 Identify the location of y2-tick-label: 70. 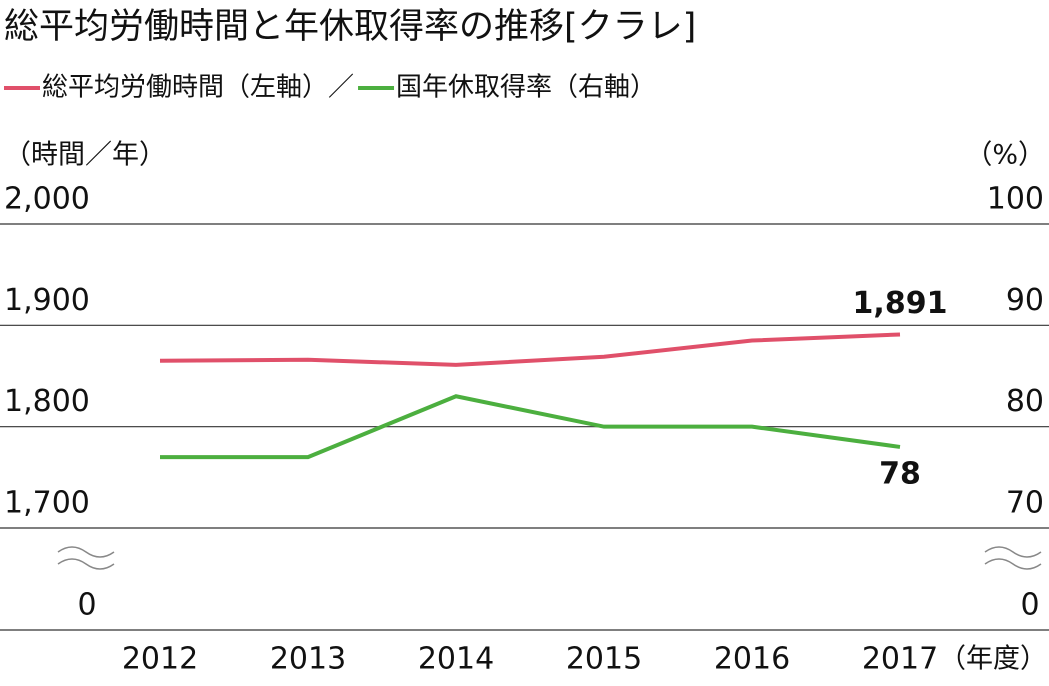
(1025, 503).